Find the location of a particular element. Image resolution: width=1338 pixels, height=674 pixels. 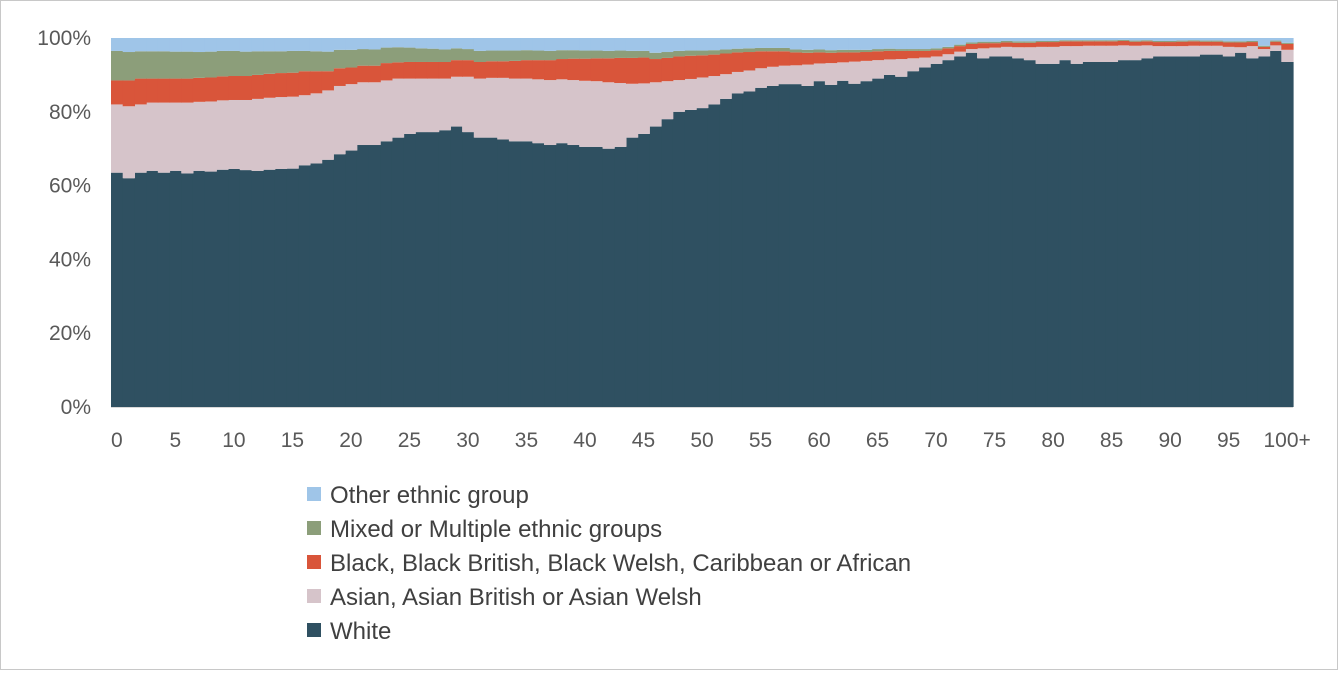

legend-item: Other ethnic group is located at coordinates (418, 495).